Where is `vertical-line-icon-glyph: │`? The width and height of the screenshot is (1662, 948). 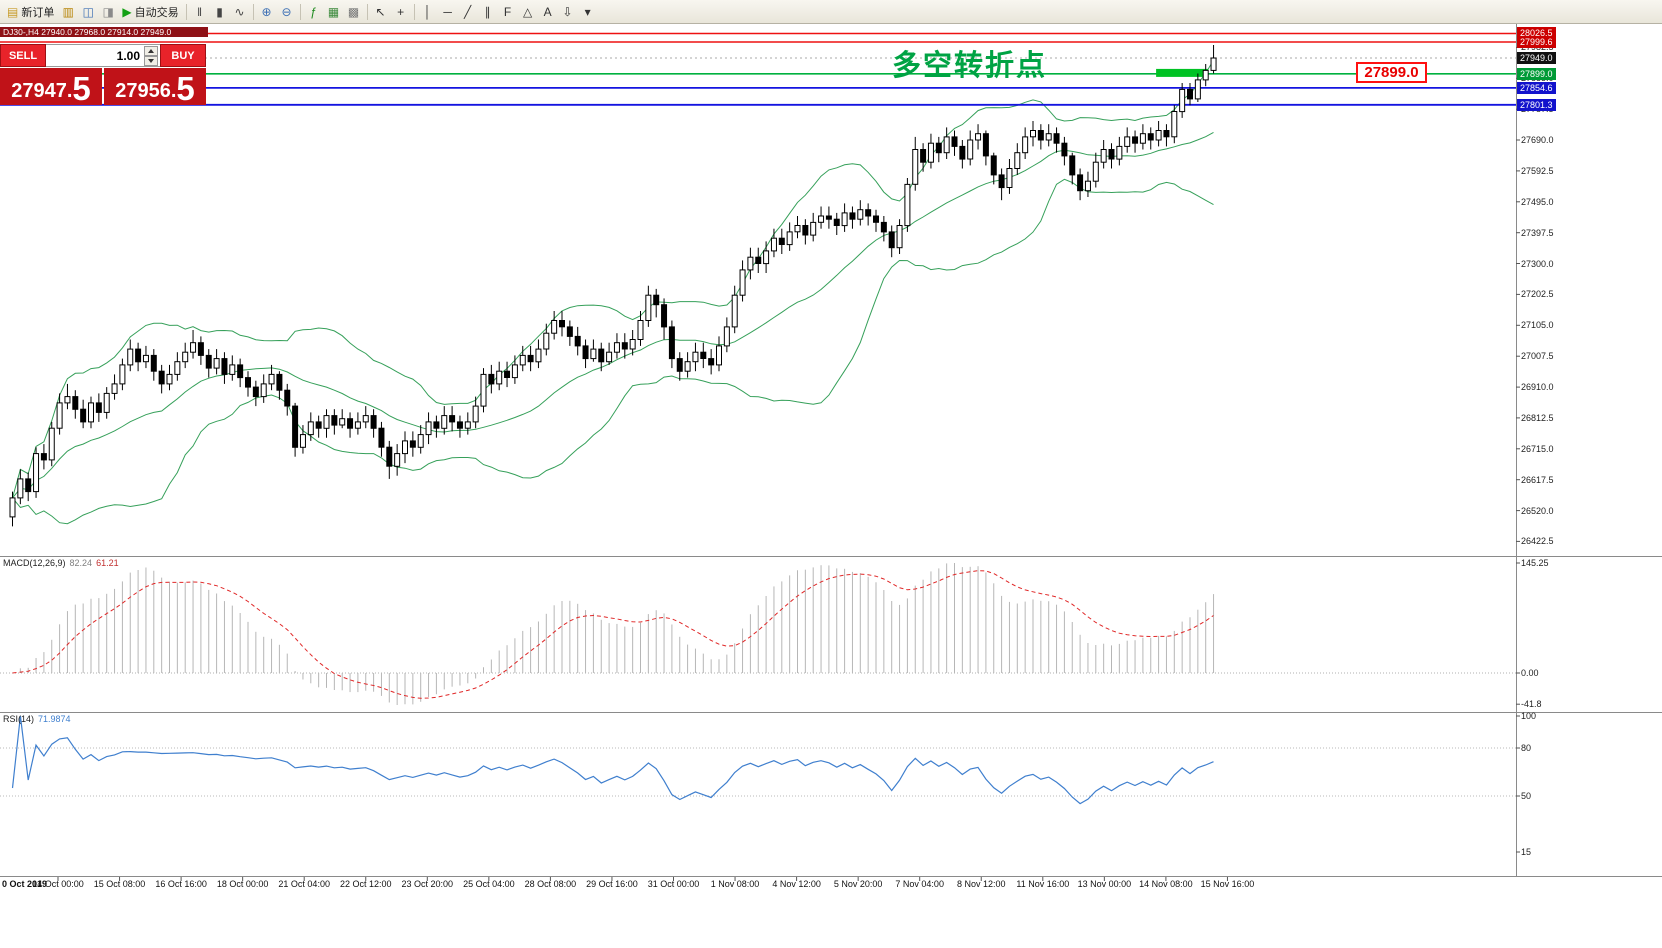
vertical-line-icon-glyph: │ is located at coordinates (427, 11).